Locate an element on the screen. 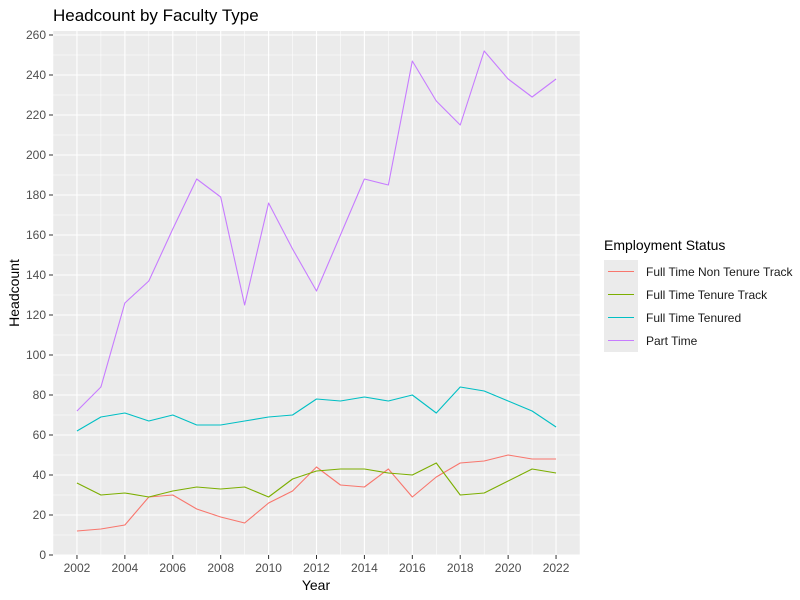 The width and height of the screenshot is (800, 600). legend-label: Full Time Tenure Track is located at coordinates (707, 294).